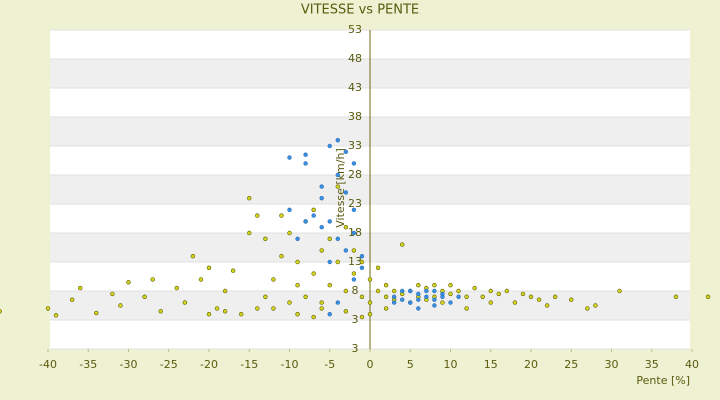  Describe the element at coordinates (290, 364) in the screenshot. I see `x-tick-label: -10` at that location.